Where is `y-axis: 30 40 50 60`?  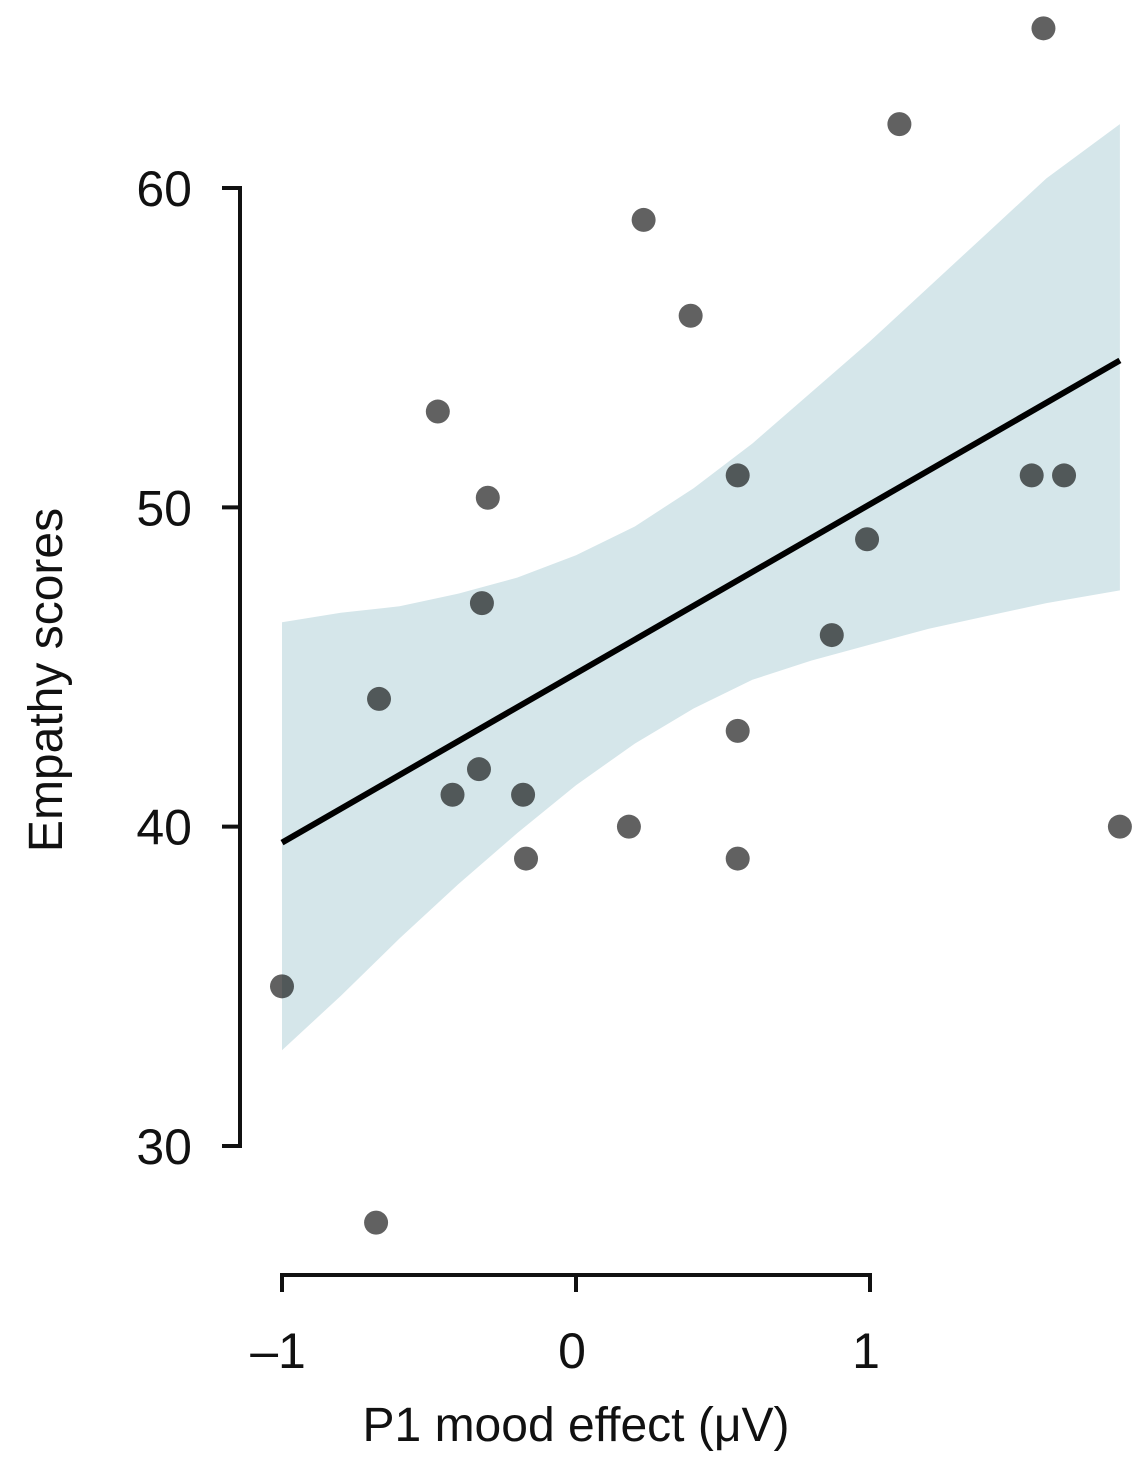
y-axis: 30 40 50 60 is located at coordinates (189, 668).